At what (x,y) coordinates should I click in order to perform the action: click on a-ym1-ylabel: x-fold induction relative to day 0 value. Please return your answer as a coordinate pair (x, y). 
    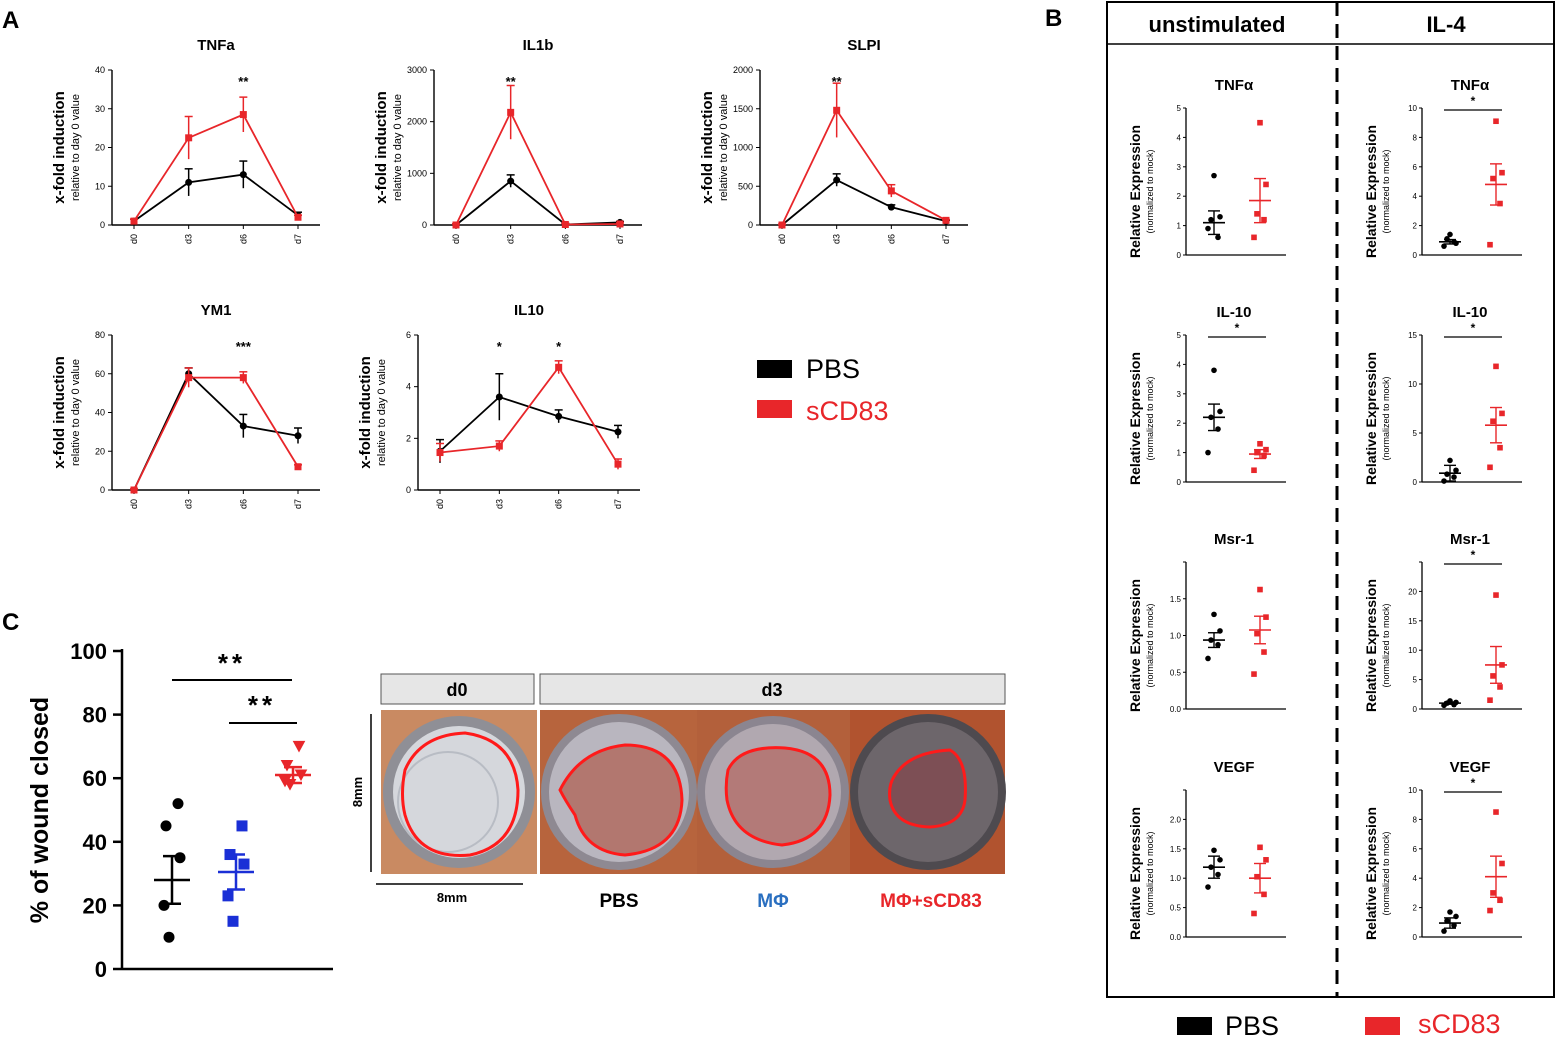
    Looking at the image, I should click on (66, 412).